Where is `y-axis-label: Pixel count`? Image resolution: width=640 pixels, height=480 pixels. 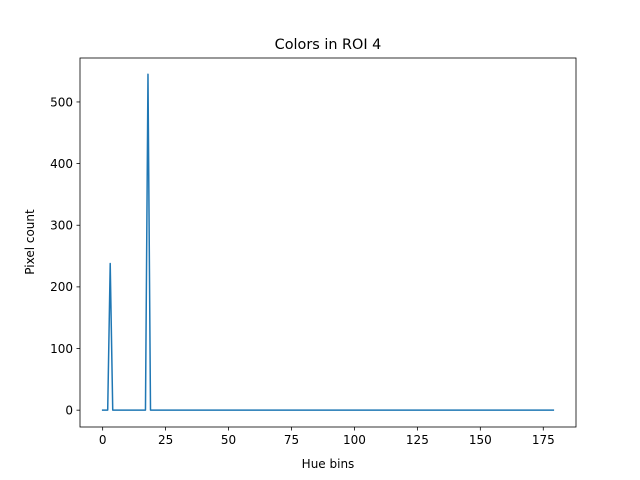 y-axis-label: Pixel count is located at coordinates (30, 242).